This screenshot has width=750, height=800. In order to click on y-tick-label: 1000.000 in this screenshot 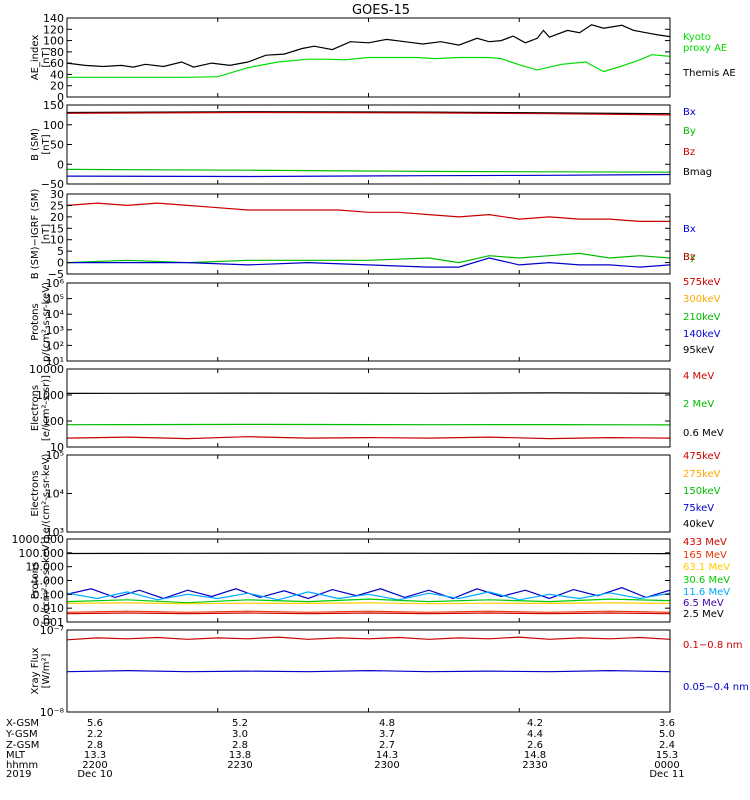, I will do `click(38, 539)`.